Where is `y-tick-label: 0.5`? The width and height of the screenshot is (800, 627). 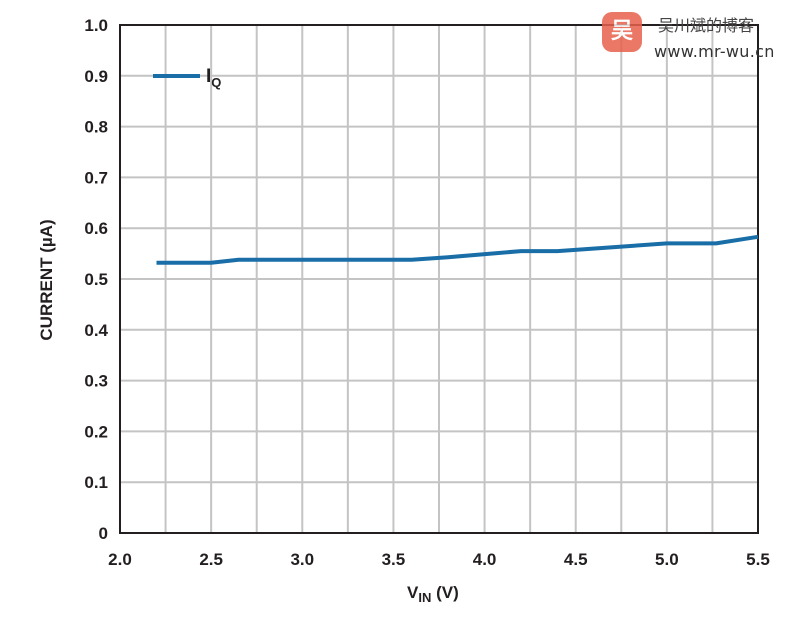 y-tick-label: 0.5 is located at coordinates (96, 279).